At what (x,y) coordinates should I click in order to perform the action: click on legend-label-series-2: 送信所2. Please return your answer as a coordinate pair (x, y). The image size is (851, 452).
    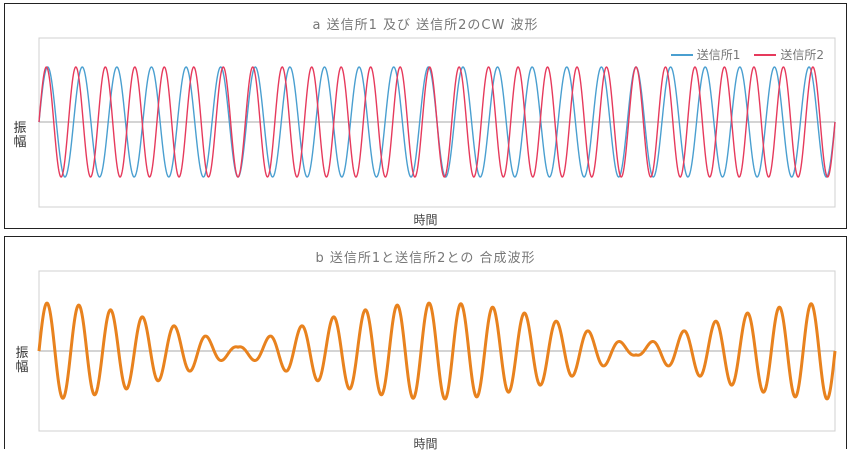
    Looking at the image, I should click on (802, 55).